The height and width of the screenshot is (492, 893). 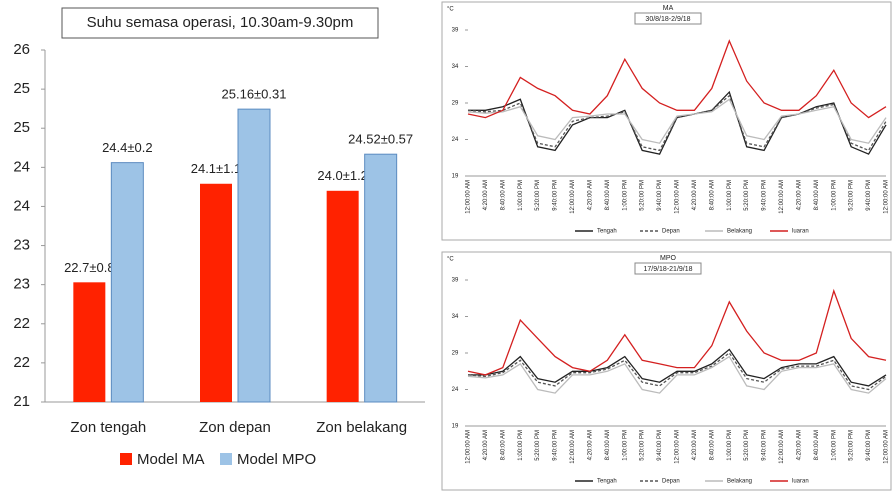 I want to click on chart-title: MPO, so click(x=668, y=258).